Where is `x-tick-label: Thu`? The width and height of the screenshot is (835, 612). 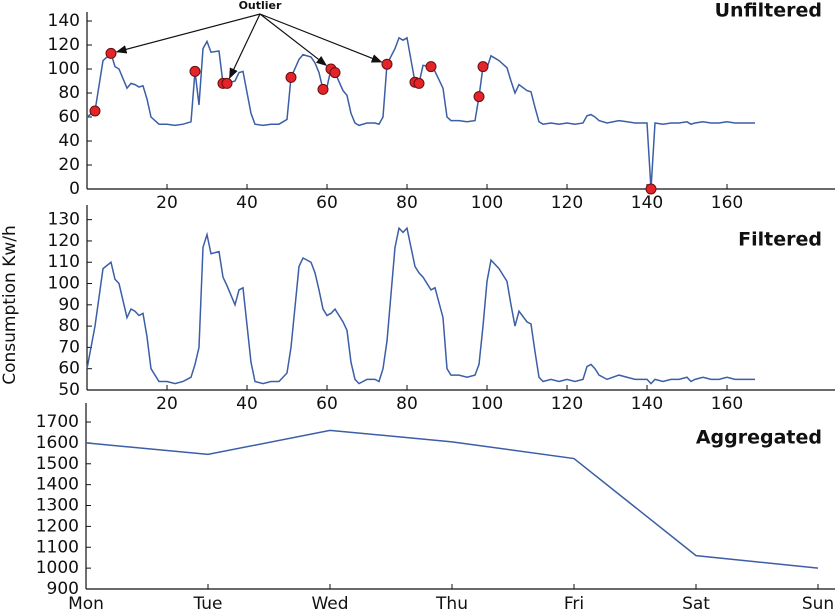
x-tick-label: Thu is located at coordinates (451, 603).